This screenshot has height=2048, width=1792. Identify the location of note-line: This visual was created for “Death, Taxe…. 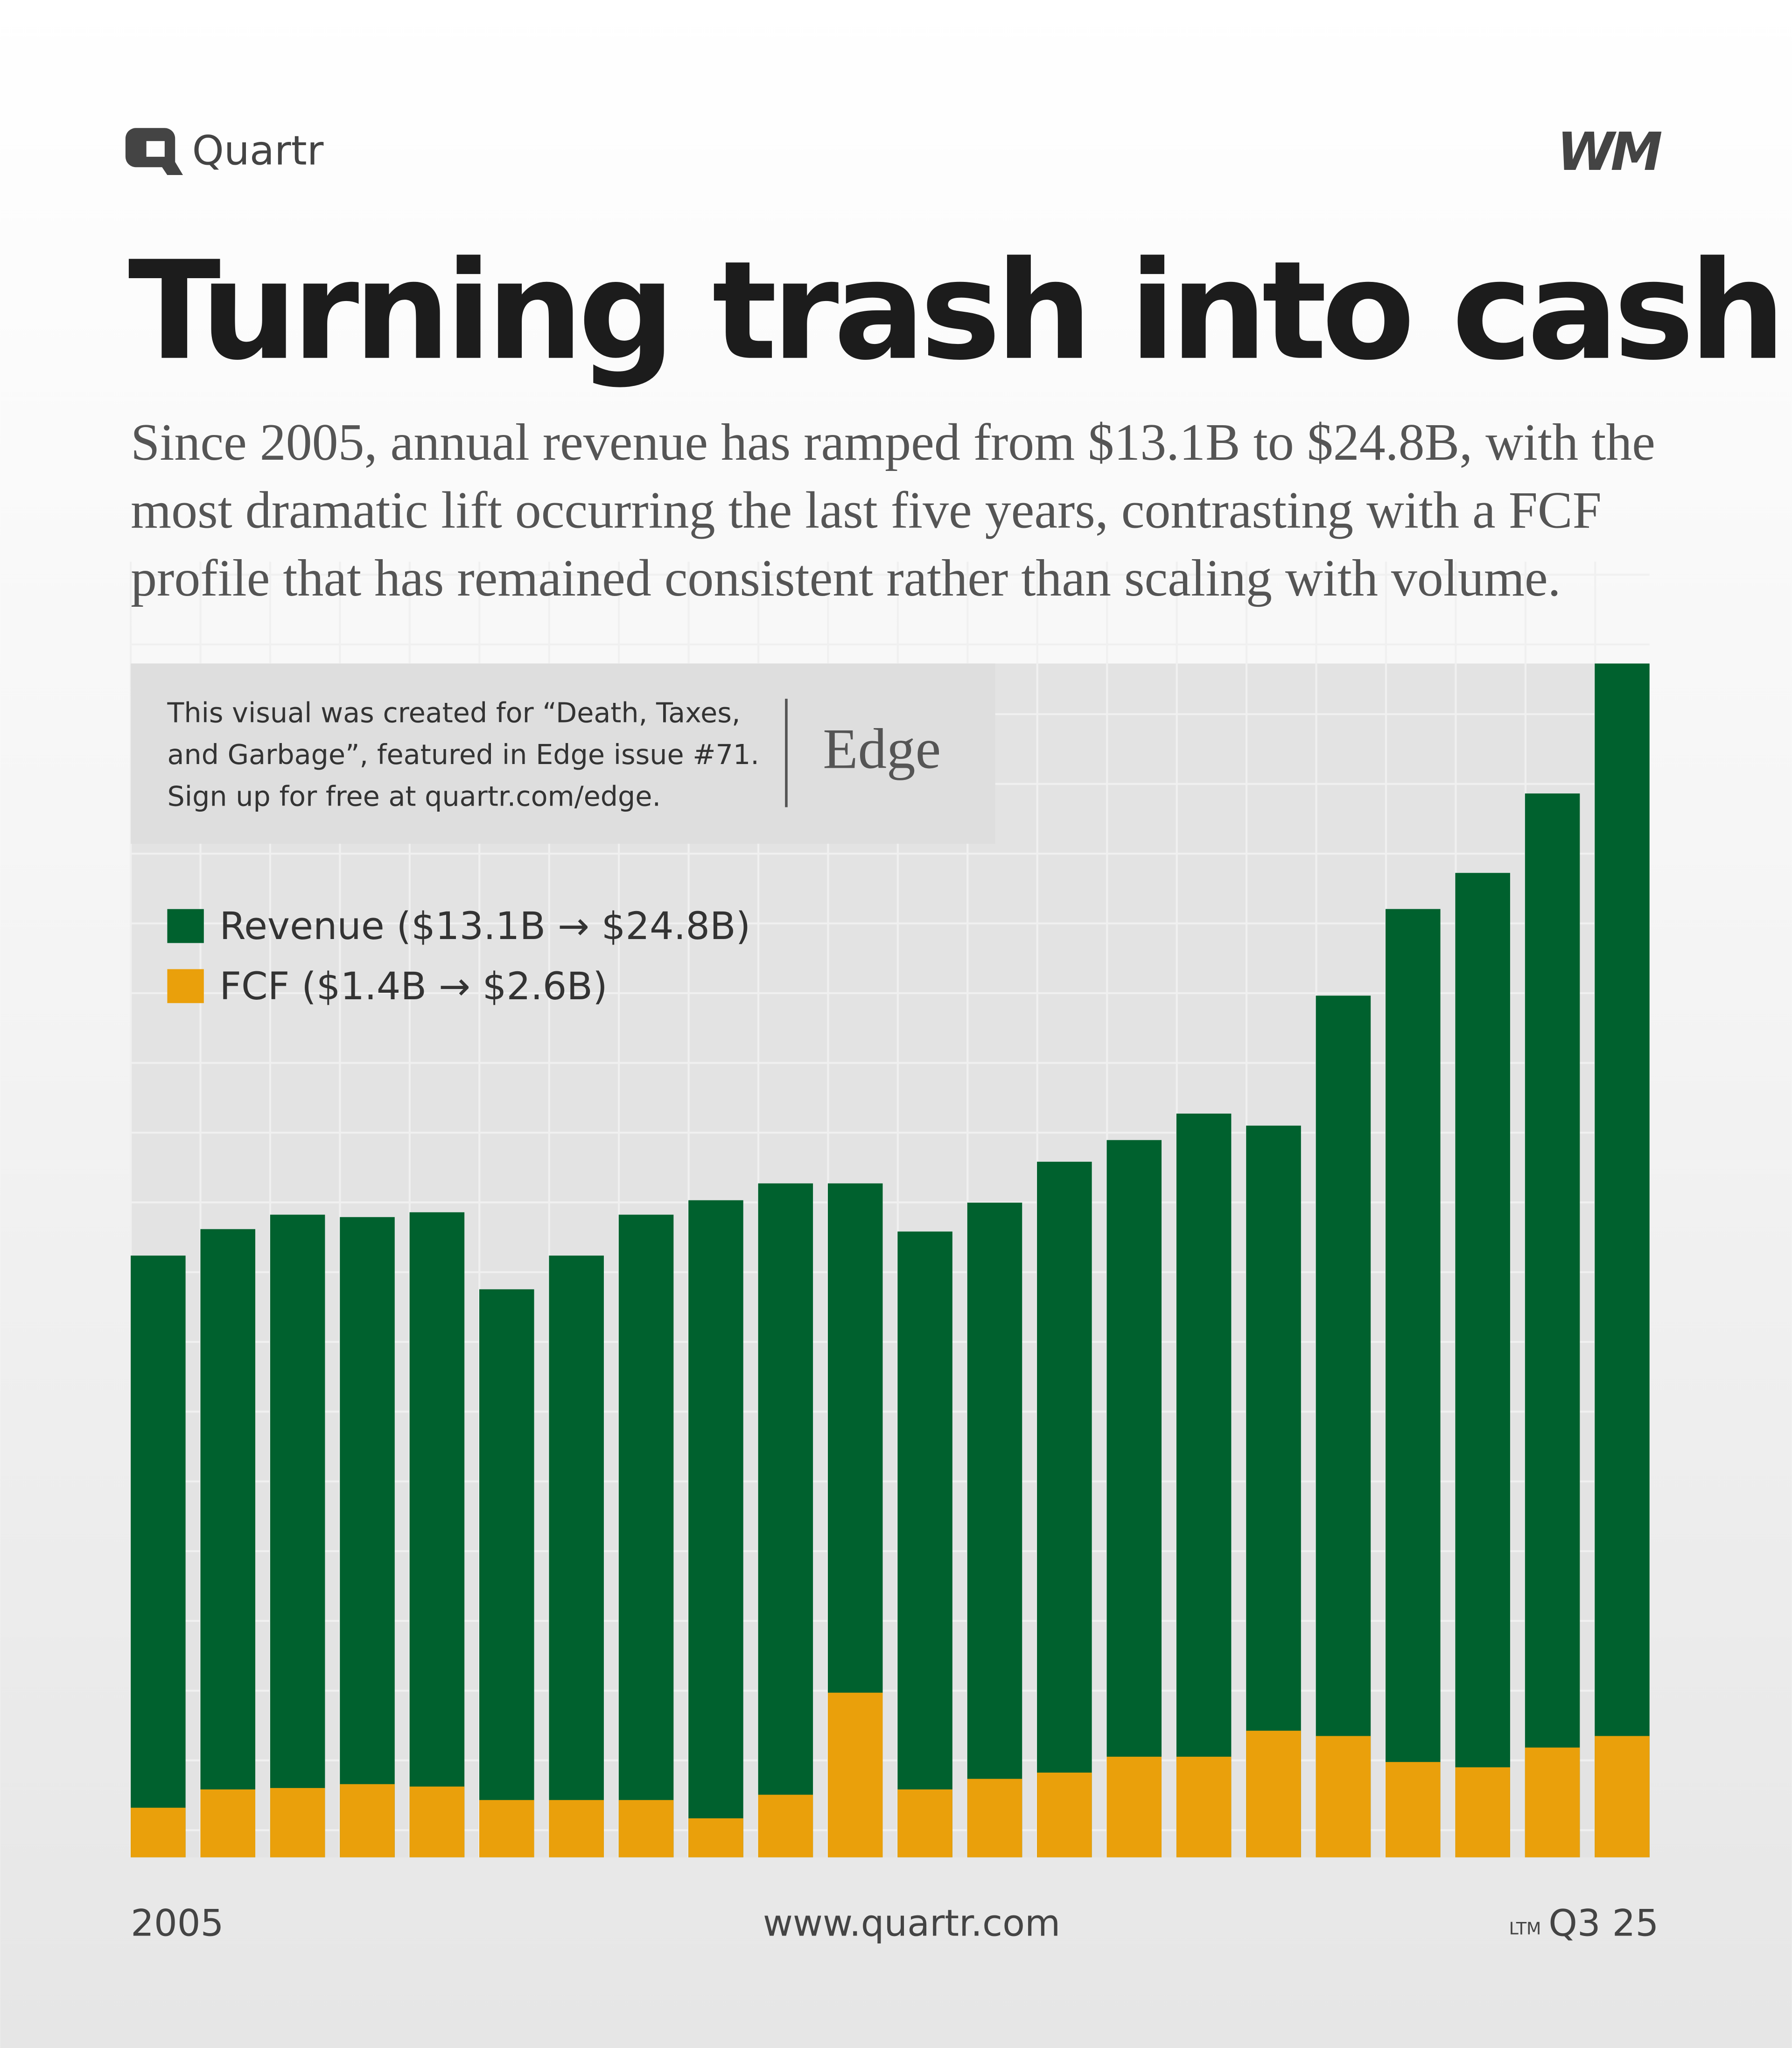
(453, 713).